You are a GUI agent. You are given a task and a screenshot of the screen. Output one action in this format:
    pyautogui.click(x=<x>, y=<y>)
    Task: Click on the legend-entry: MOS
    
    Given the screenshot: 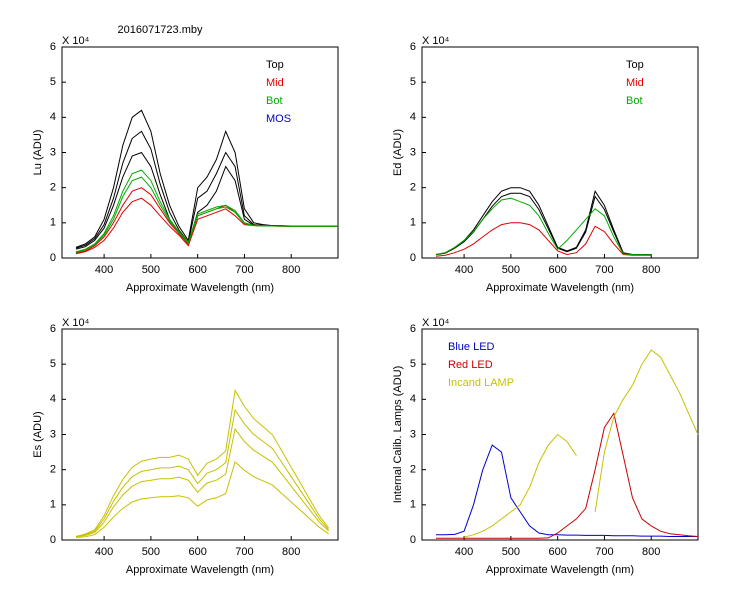 What is the action you would take?
    pyautogui.click(x=278, y=119)
    